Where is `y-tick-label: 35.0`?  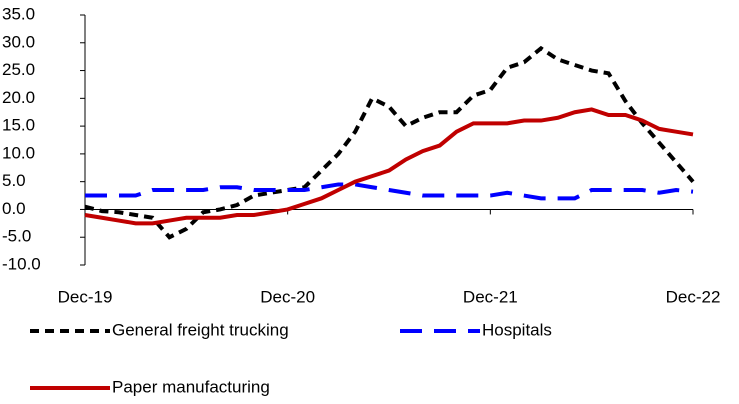
y-tick-label: 35.0 is located at coordinates (18, 13).